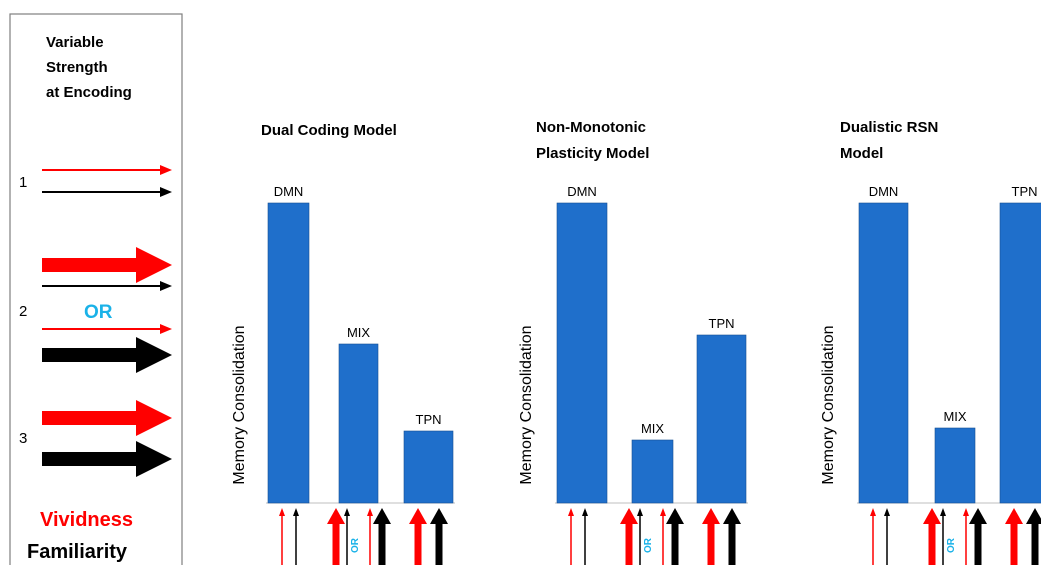  Describe the element at coordinates (75, 42) in the screenshot. I see `legend-title-line-1: Variable` at that location.